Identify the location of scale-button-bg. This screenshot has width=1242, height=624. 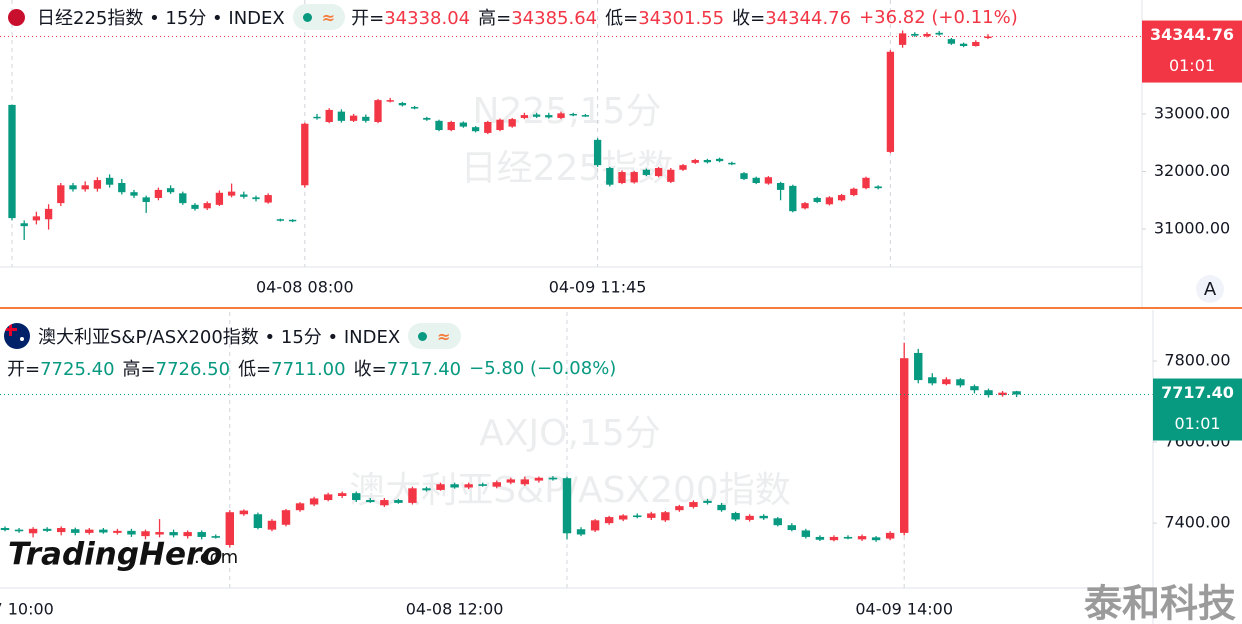
(1210, 289).